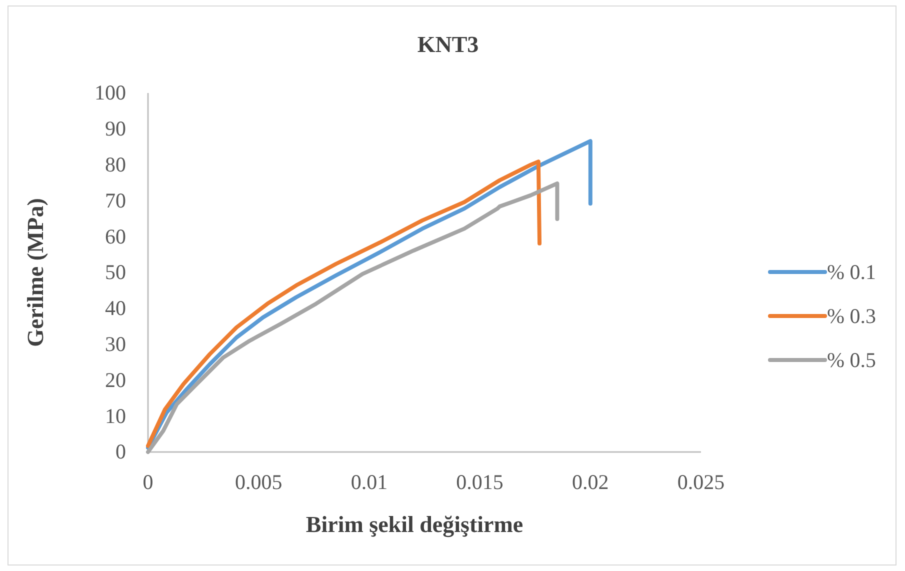 This screenshot has height=571, width=905. Describe the element at coordinates (415, 525) in the screenshot. I see `x-axis-title: Birim şekil değiştirme` at that location.